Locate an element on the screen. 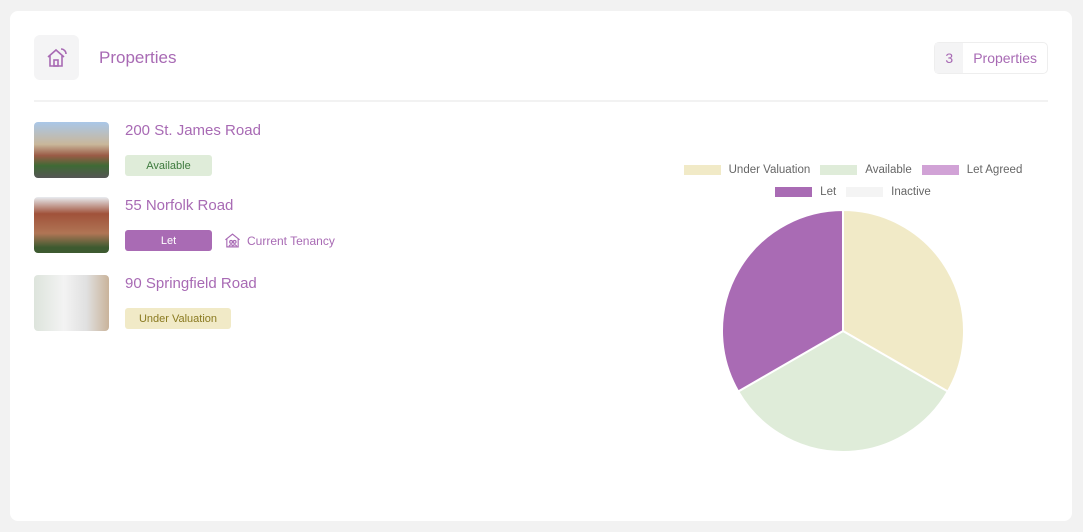  legend-label: Let is located at coordinates (828, 192).